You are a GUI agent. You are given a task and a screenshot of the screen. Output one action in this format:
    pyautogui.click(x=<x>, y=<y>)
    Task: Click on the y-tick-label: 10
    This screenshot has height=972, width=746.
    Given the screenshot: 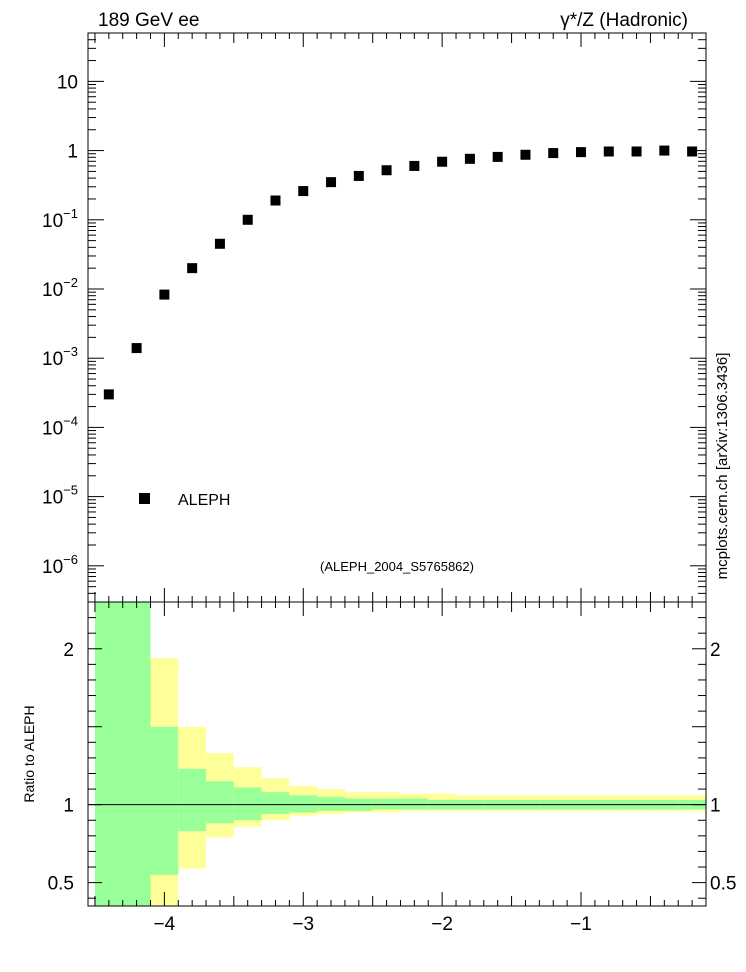 What is the action you would take?
    pyautogui.click(x=67, y=82)
    